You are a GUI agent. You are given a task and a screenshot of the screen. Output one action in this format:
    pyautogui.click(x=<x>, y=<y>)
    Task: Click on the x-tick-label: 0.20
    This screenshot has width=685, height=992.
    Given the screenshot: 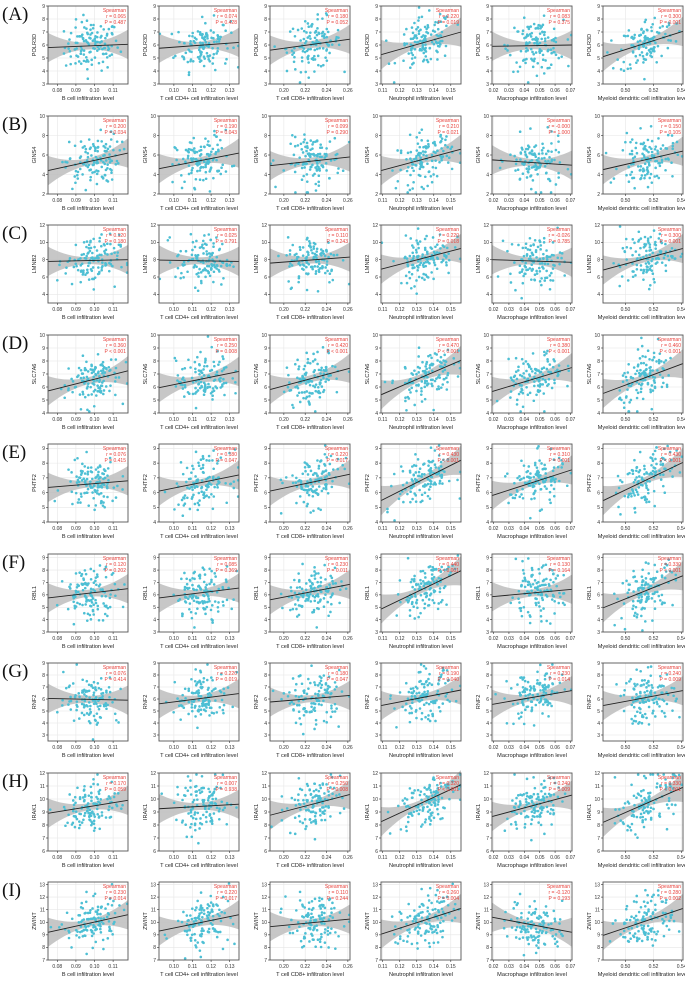 What is the action you would take?
    pyautogui.click(x=284, y=201)
    